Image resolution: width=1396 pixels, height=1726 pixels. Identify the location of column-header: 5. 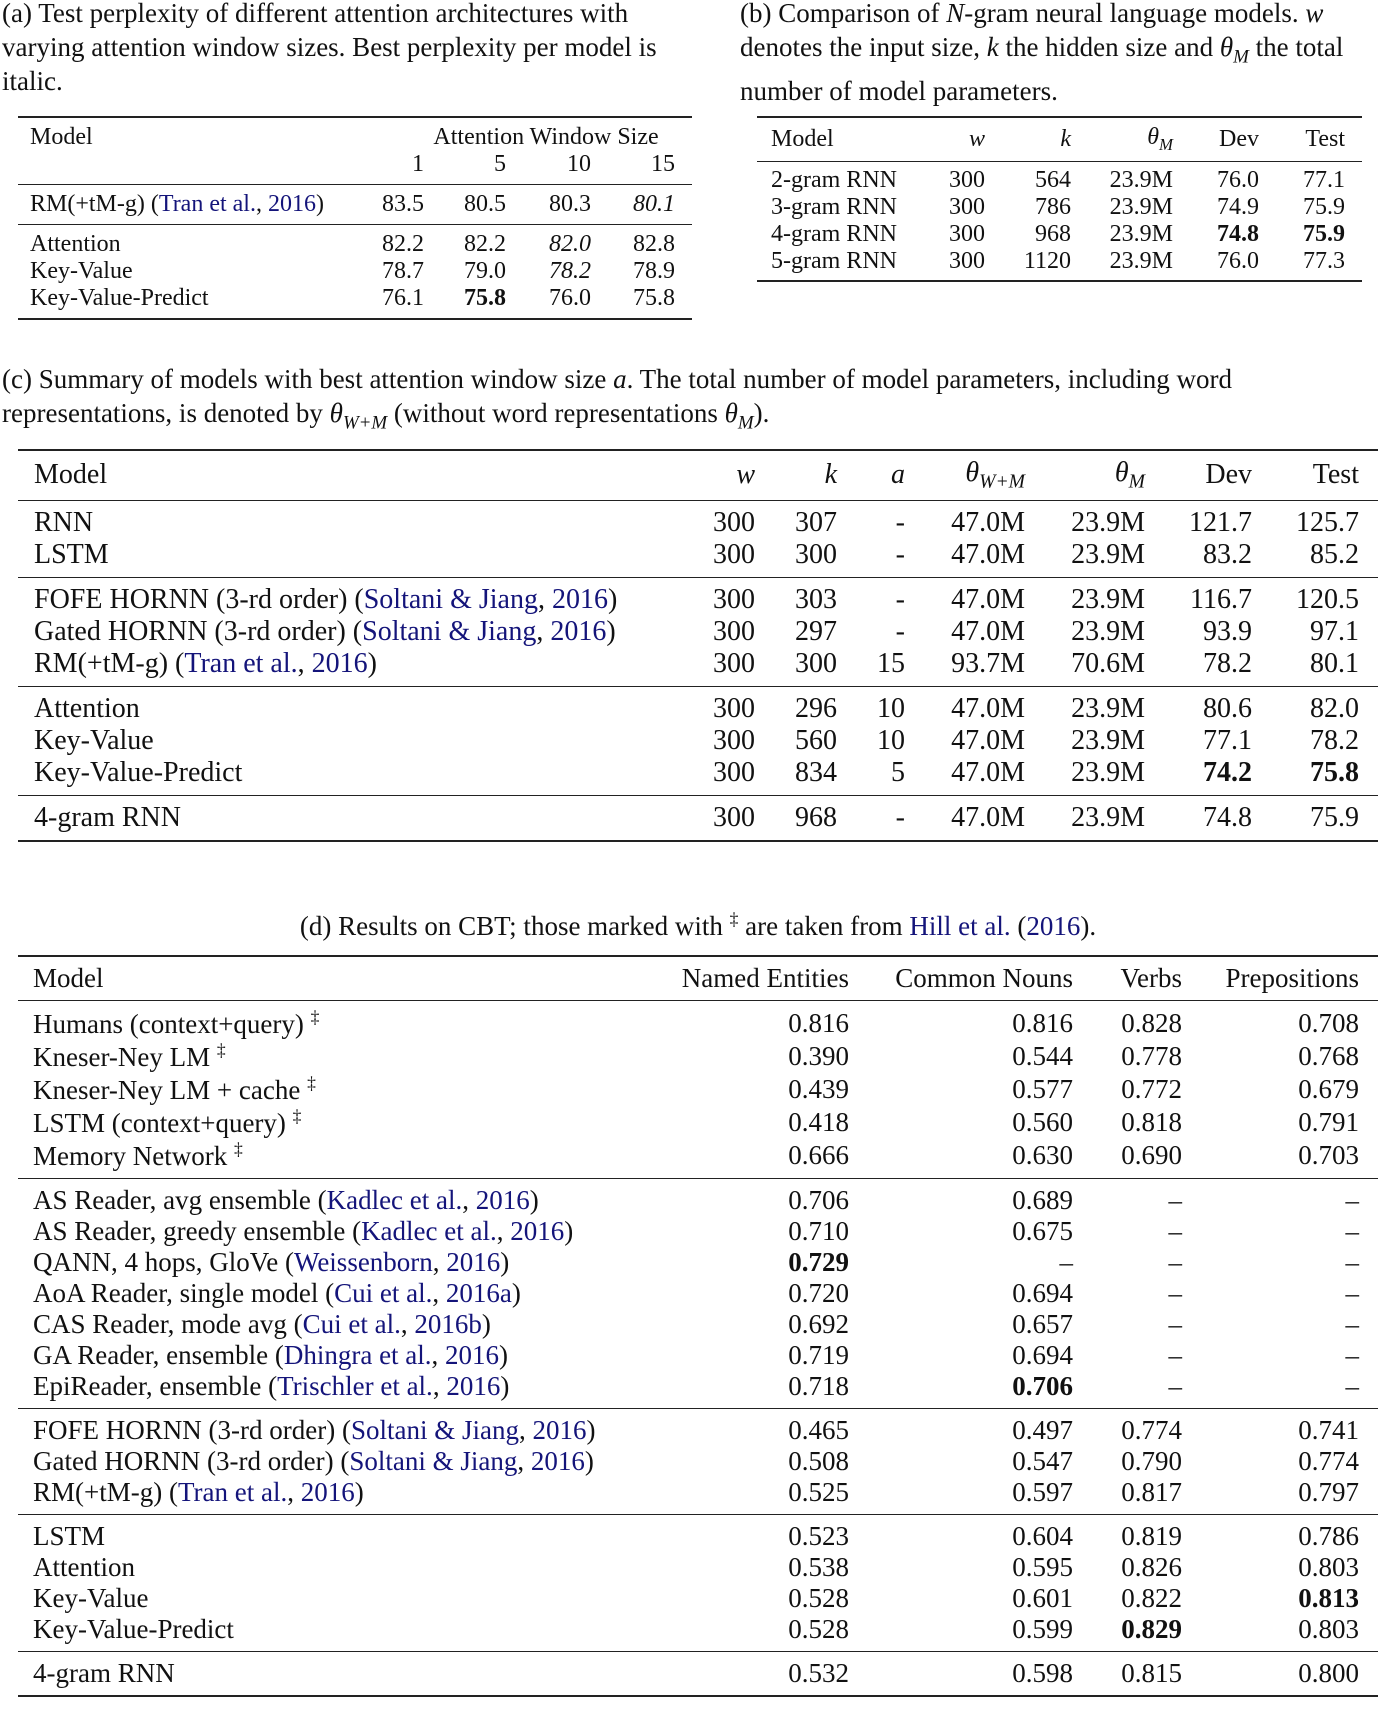
(500, 164).